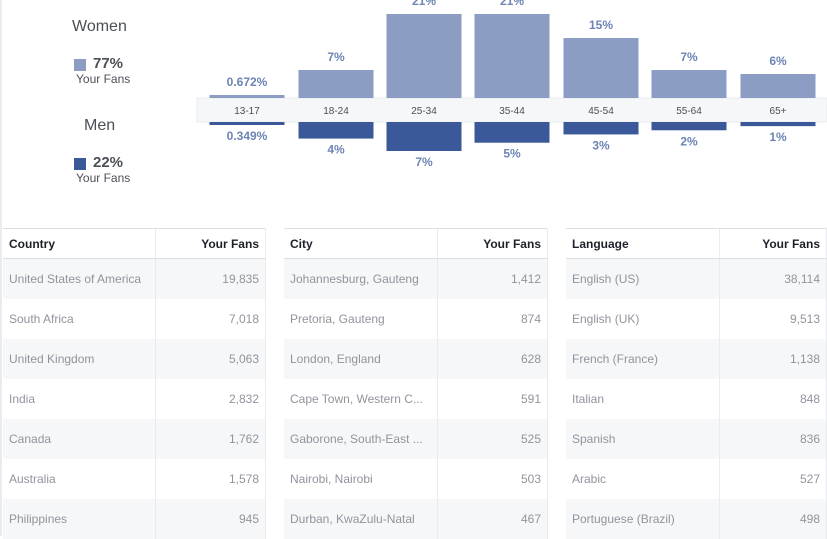  Describe the element at coordinates (103, 79) in the screenshot. I see `women-sub-label: Your Fans` at that location.